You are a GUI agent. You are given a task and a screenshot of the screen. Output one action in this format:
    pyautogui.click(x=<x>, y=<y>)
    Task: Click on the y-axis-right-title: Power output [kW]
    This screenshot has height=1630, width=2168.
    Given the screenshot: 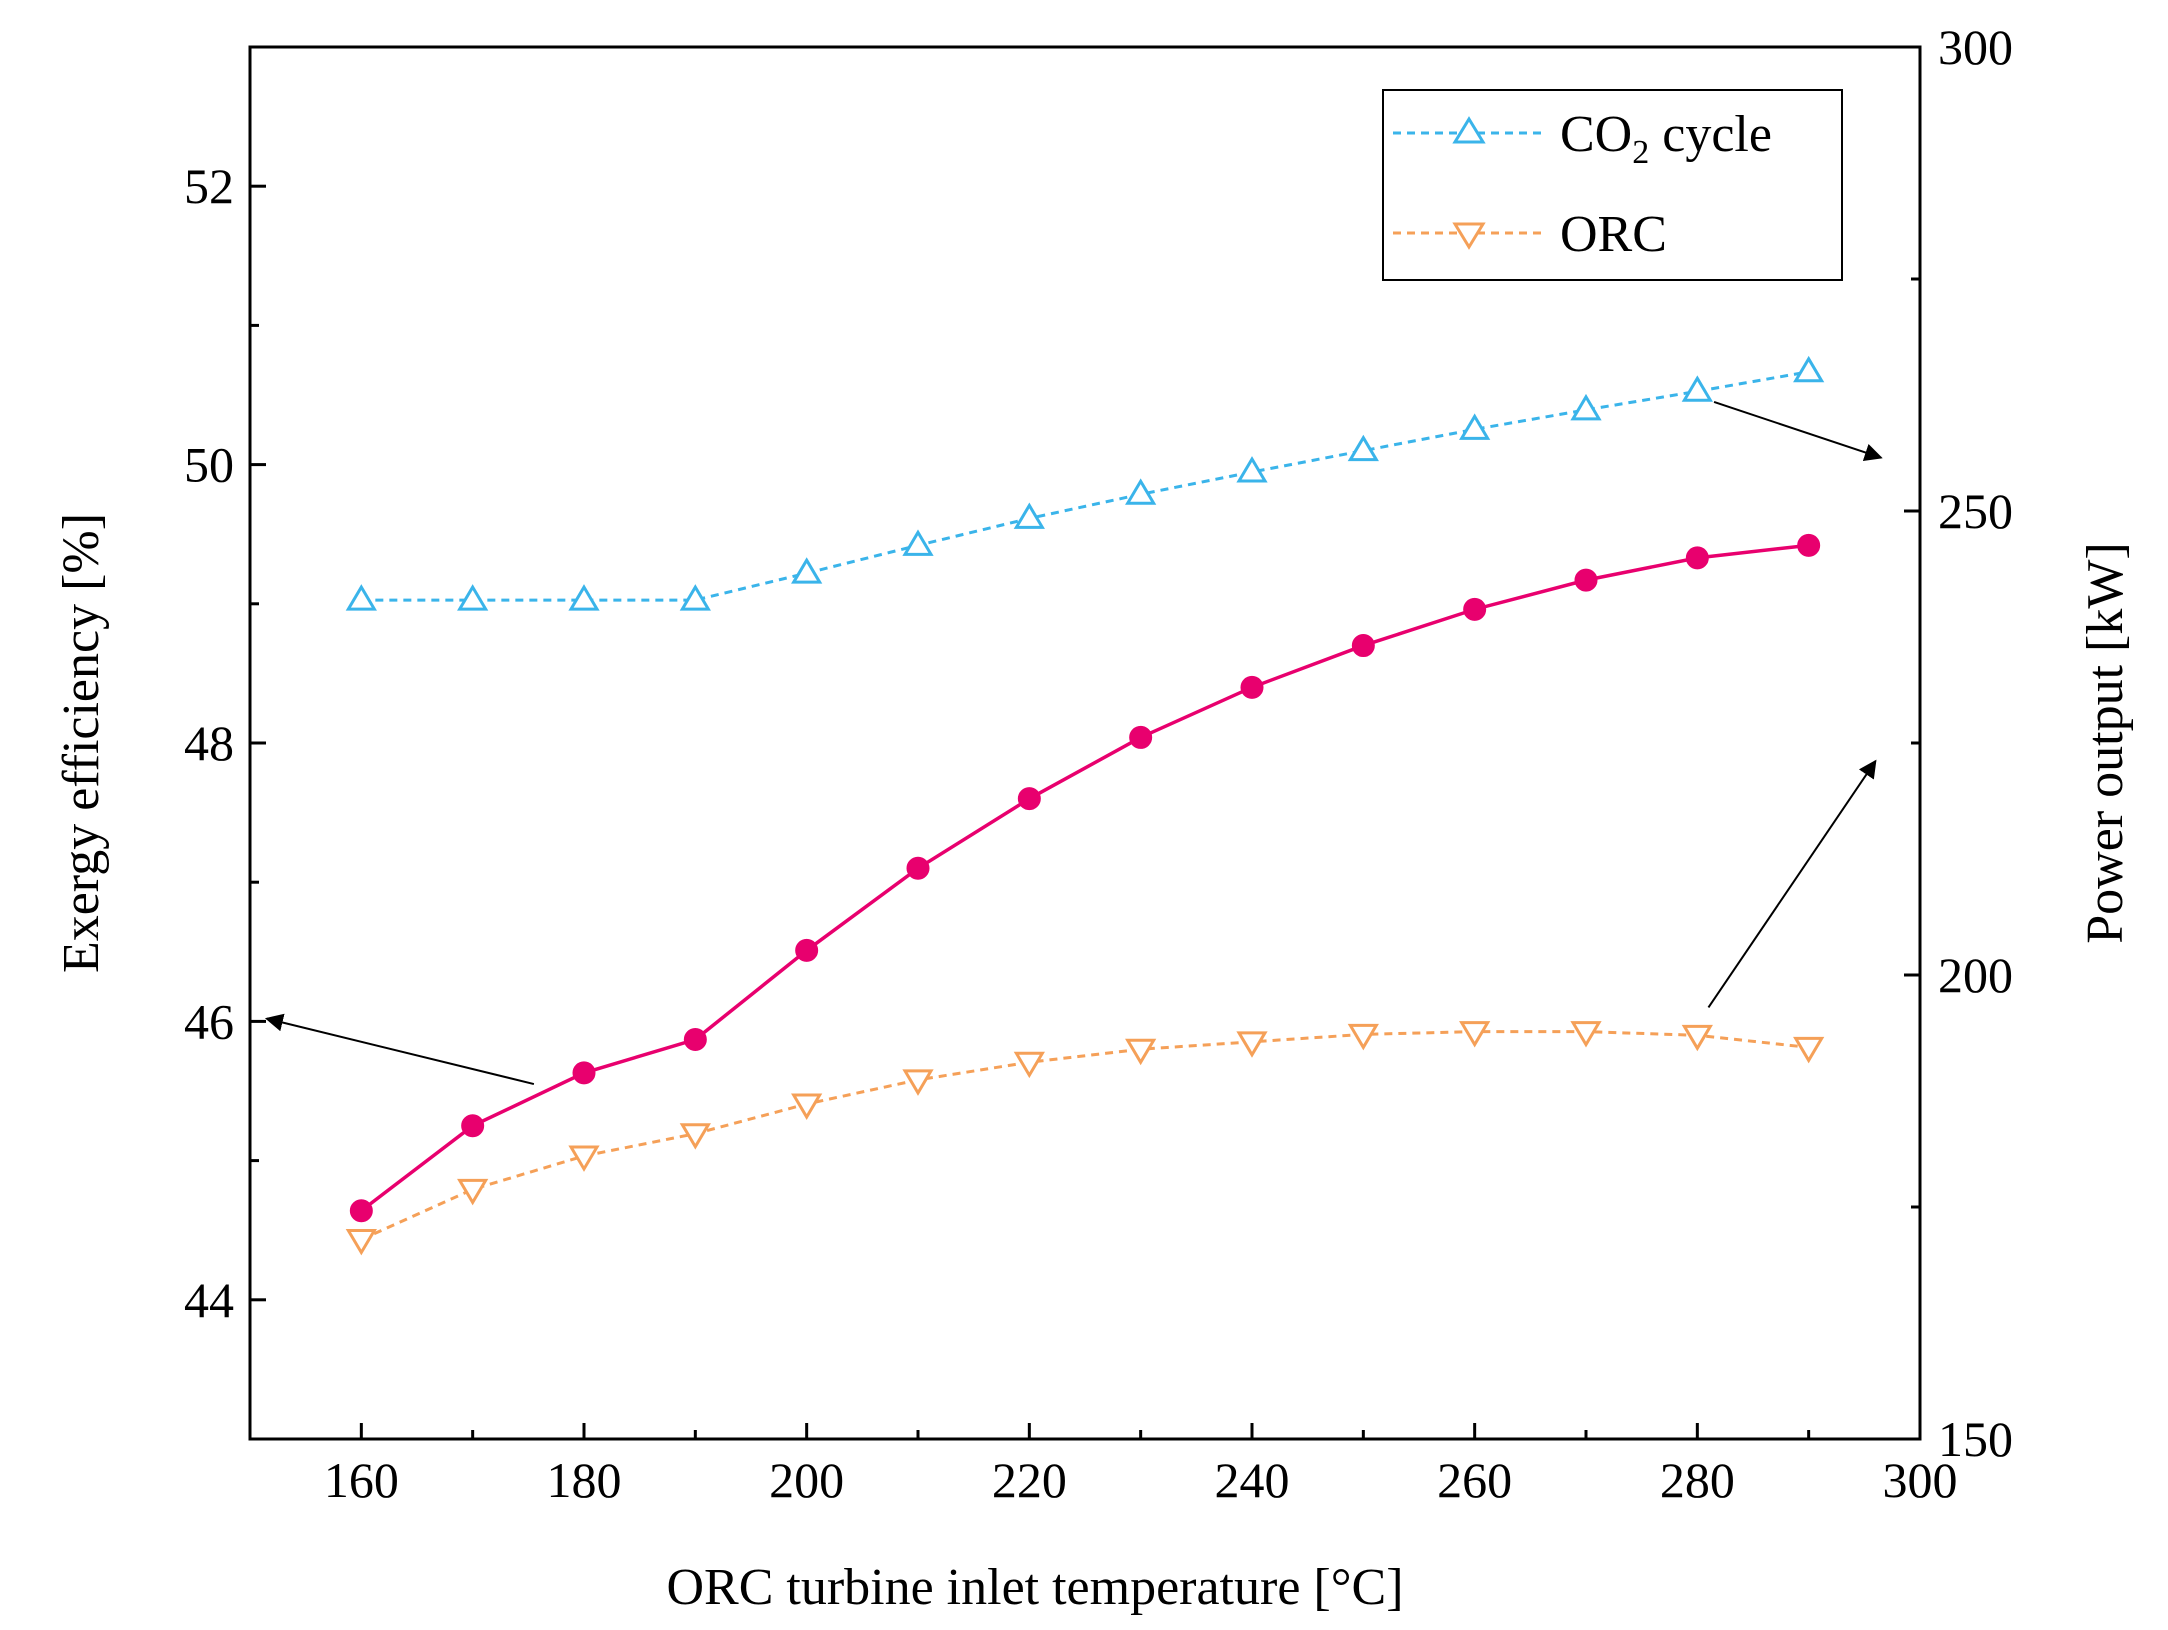 What is the action you would take?
    pyautogui.click(x=2105, y=742)
    